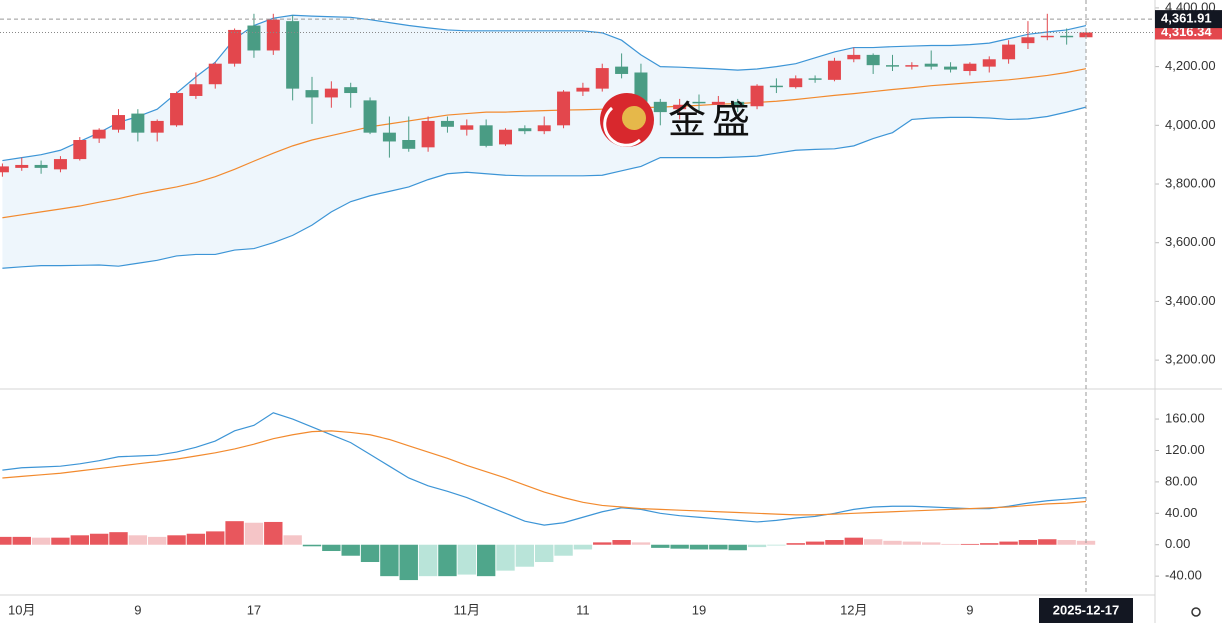  I want to click on settings-eye, so click(1196, 612).